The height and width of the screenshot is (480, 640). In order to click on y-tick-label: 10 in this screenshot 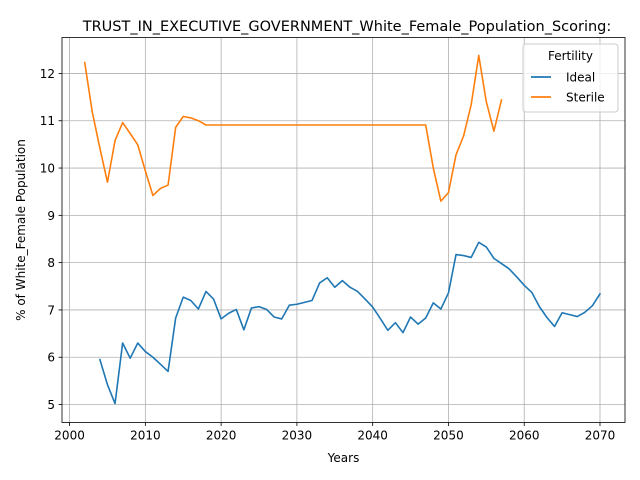, I will do `click(47, 169)`.